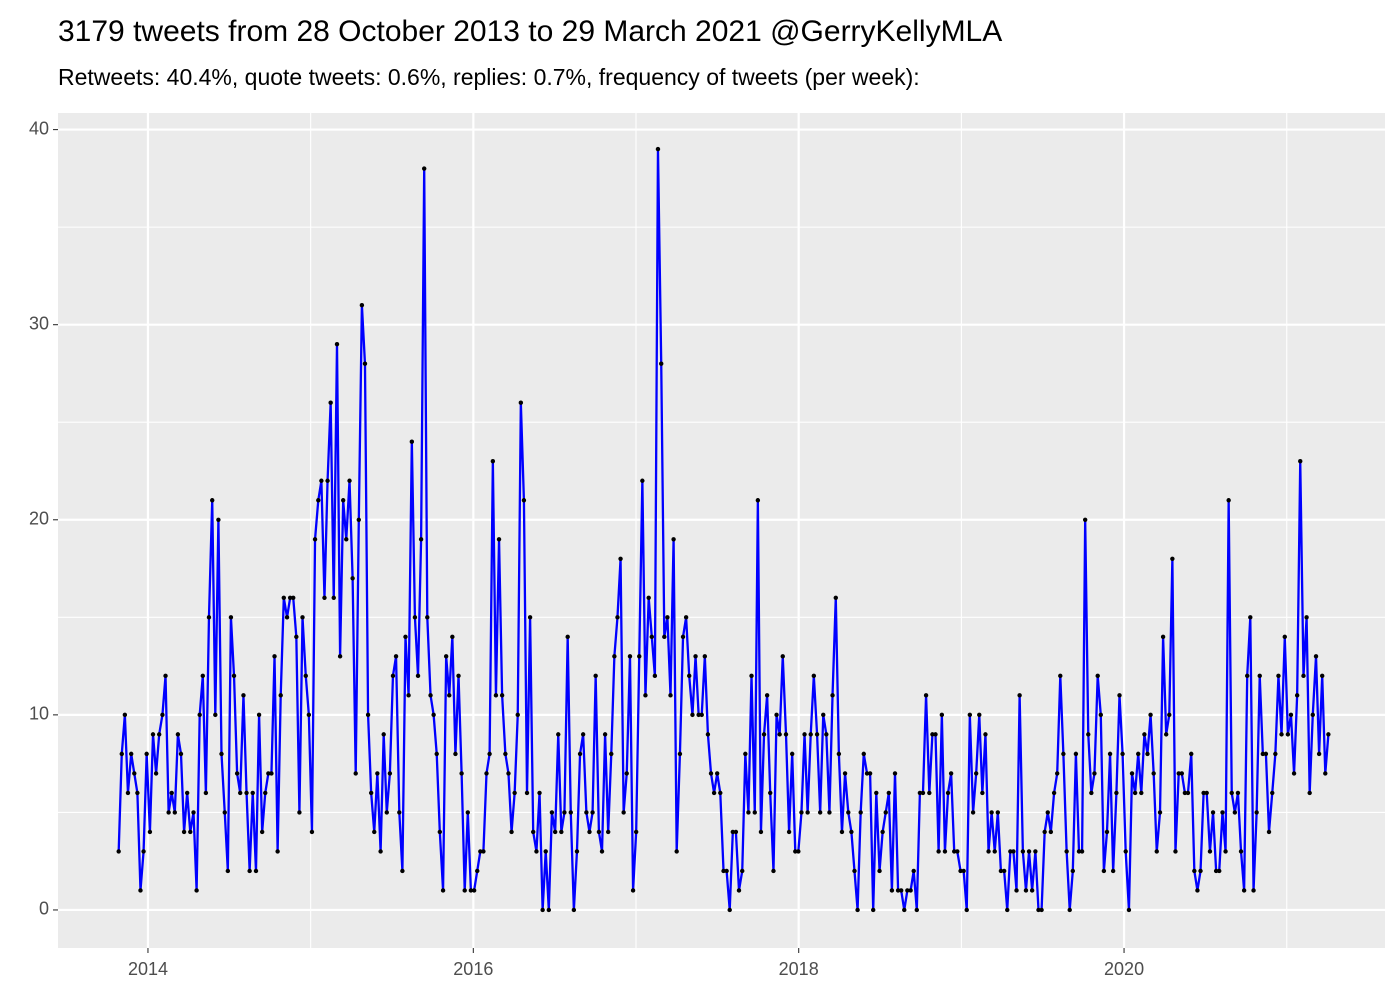  Describe the element at coordinates (39, 128) in the screenshot. I see `y-tick-label: 40` at that location.